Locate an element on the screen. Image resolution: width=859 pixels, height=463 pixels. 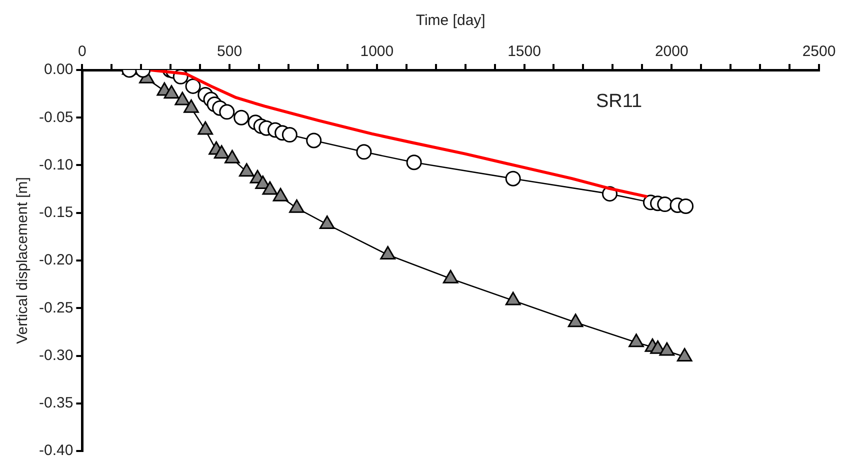
x-tick-label: 1000 is located at coordinates (377, 51).